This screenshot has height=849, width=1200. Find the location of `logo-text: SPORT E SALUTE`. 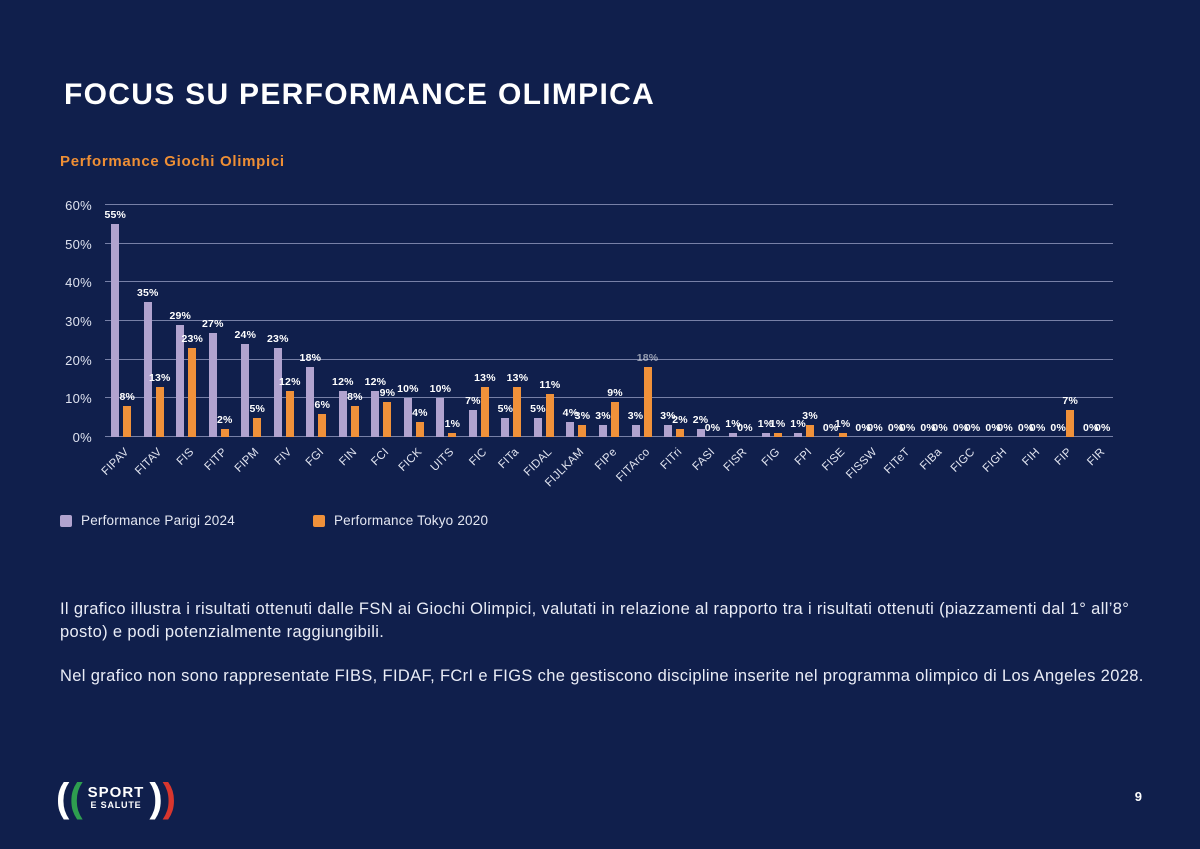

logo-text: SPORT E SALUTE is located at coordinates (116, 798).